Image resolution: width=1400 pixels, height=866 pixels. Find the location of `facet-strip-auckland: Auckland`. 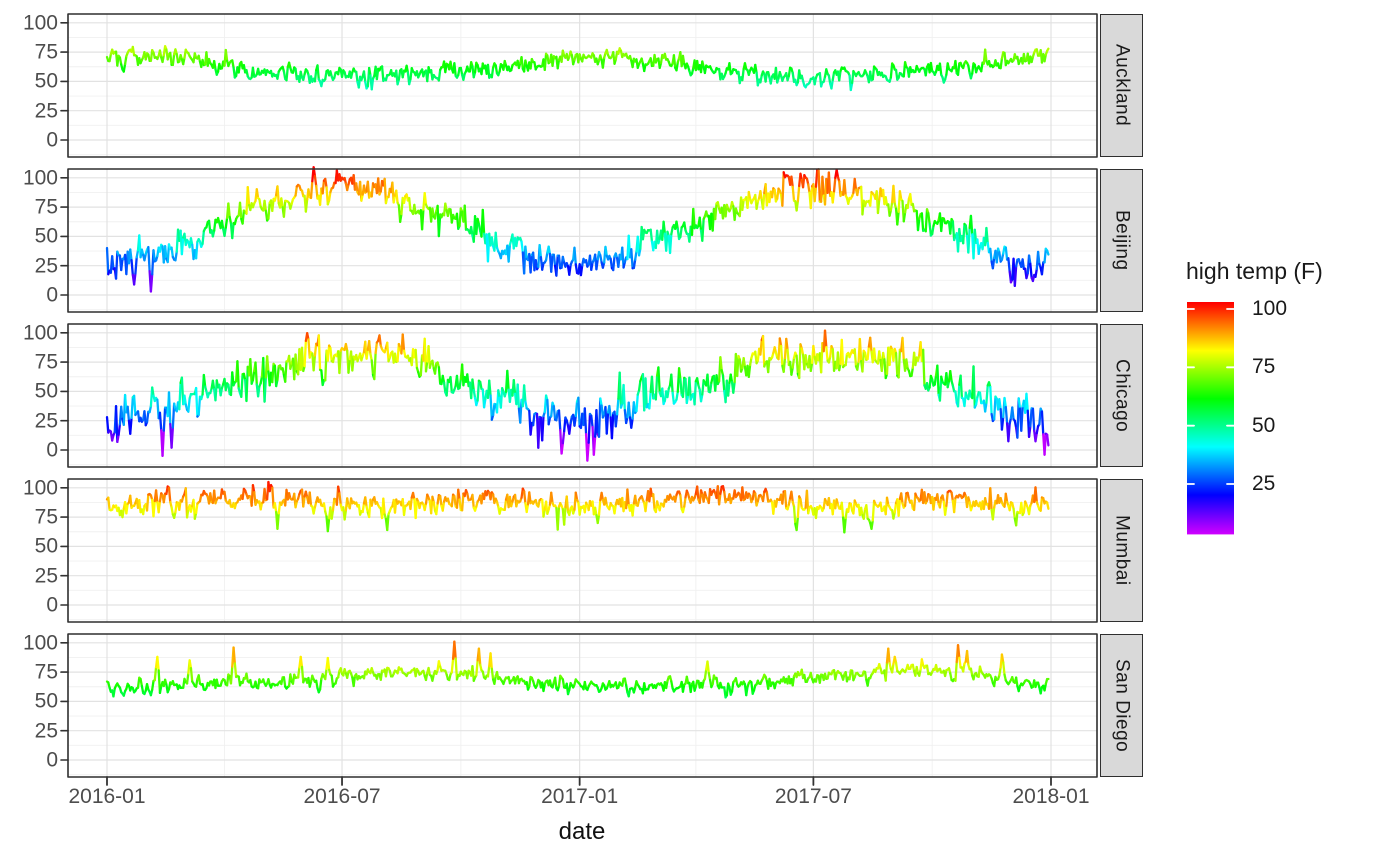

facet-strip-auckland: Auckland is located at coordinates (1121, 85).